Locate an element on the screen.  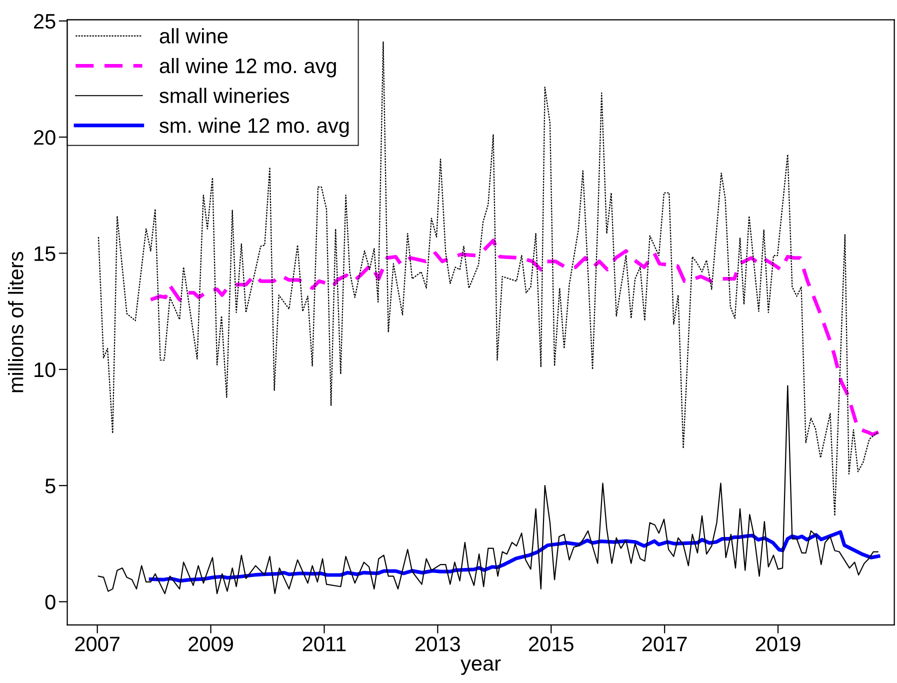
x-tick-label: 2015 is located at coordinates (551, 644).